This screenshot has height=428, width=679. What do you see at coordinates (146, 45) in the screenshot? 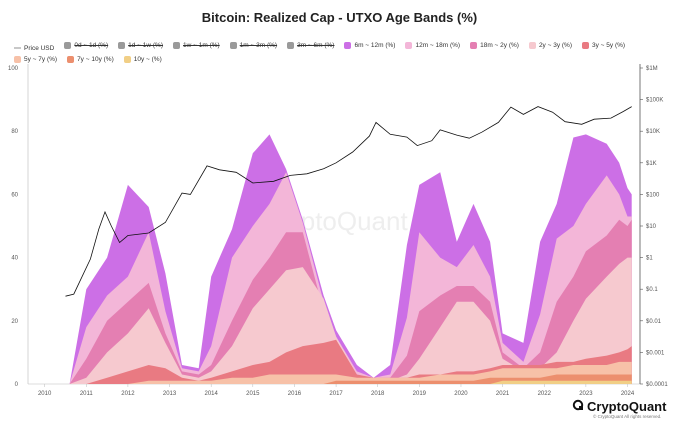
I see `legend-label: 1d ~ 1w (%)` at bounding box center [146, 45].